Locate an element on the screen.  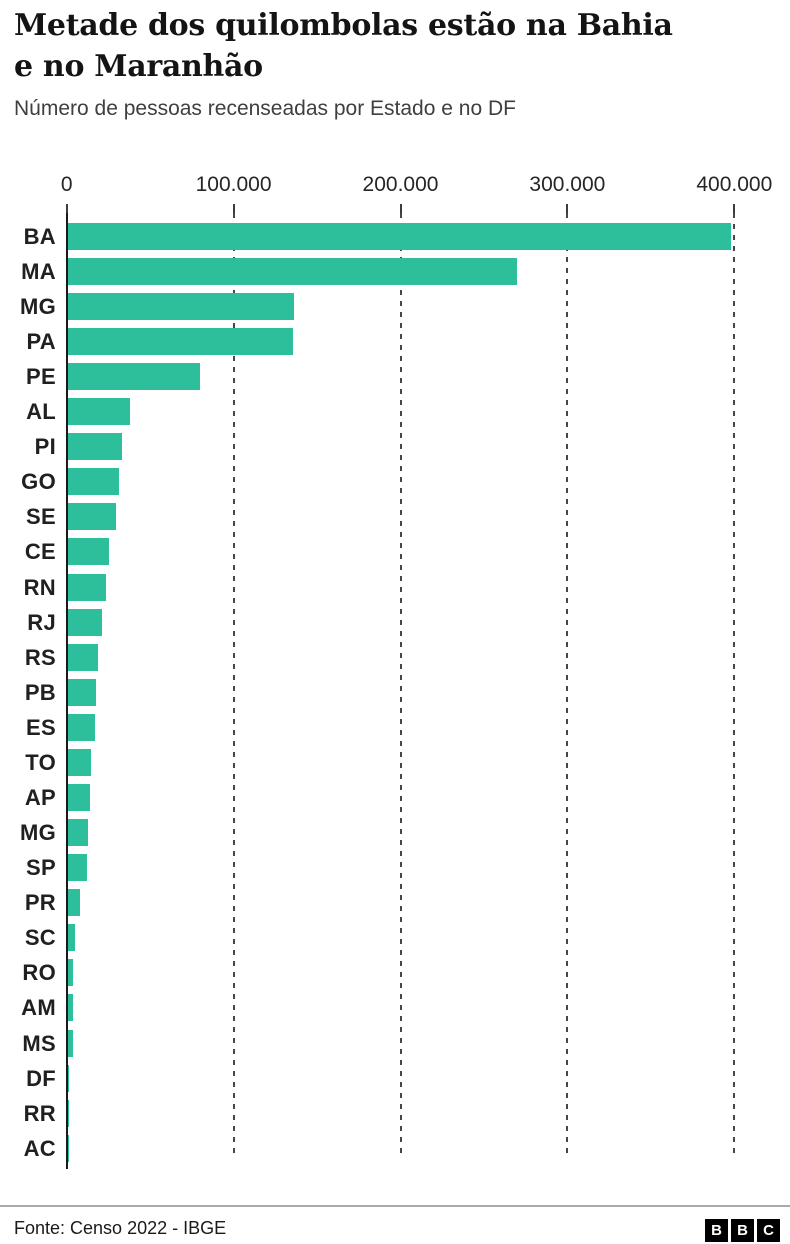
bbc-logo-block-b1: B is located at coordinates (716, 1230).